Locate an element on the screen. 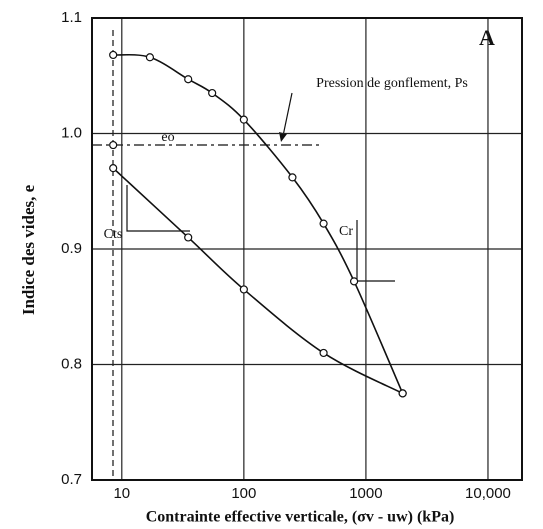  annotation: Cr is located at coordinates (346, 231).